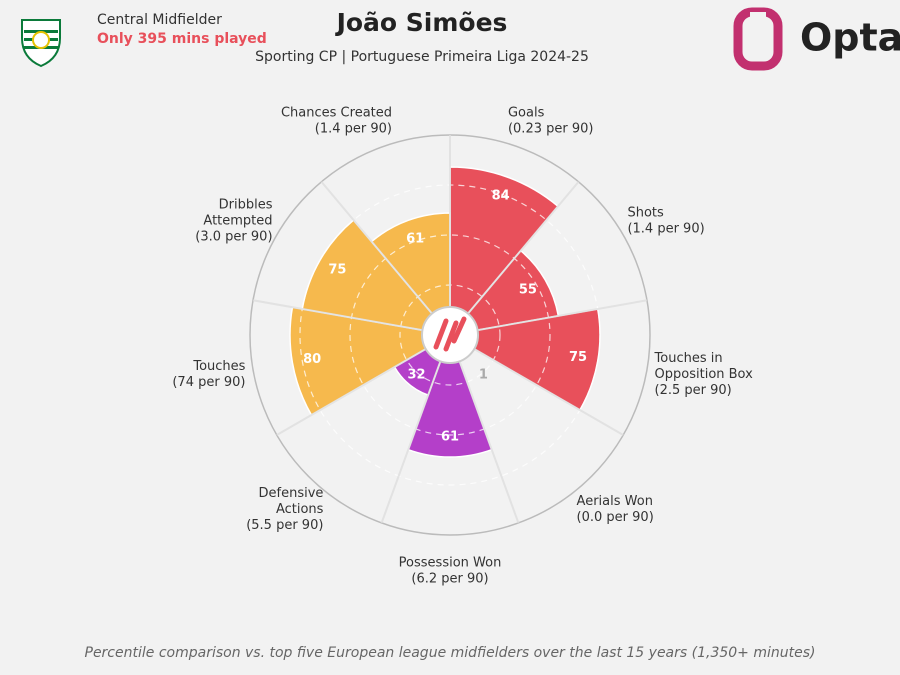 This screenshot has width=900, height=675. What do you see at coordinates (233, 237) in the screenshot?
I see `per90-label: (3.0 per 90)` at bounding box center [233, 237].